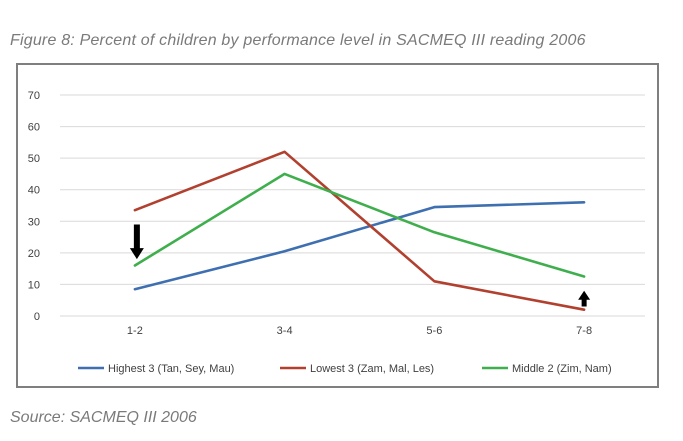 This screenshot has height=441, width=683. I want to click on y-tick-label: 40, so click(34, 191).